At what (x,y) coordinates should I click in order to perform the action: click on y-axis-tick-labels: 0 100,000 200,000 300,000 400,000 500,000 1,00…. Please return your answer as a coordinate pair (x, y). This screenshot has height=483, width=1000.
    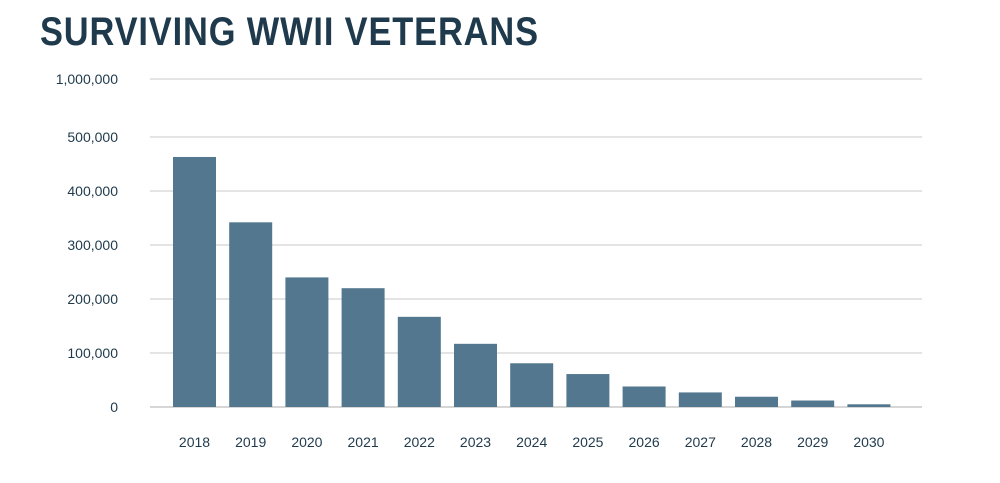
    Looking at the image, I should click on (87, 243).